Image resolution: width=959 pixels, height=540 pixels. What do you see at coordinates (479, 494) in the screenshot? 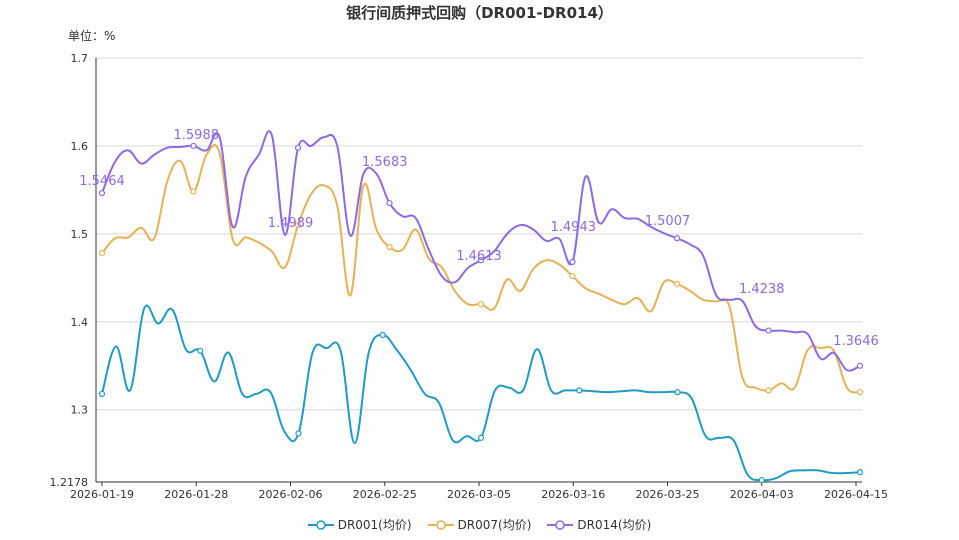
I see `x-tick-label: 2026-03-05` at bounding box center [479, 494].